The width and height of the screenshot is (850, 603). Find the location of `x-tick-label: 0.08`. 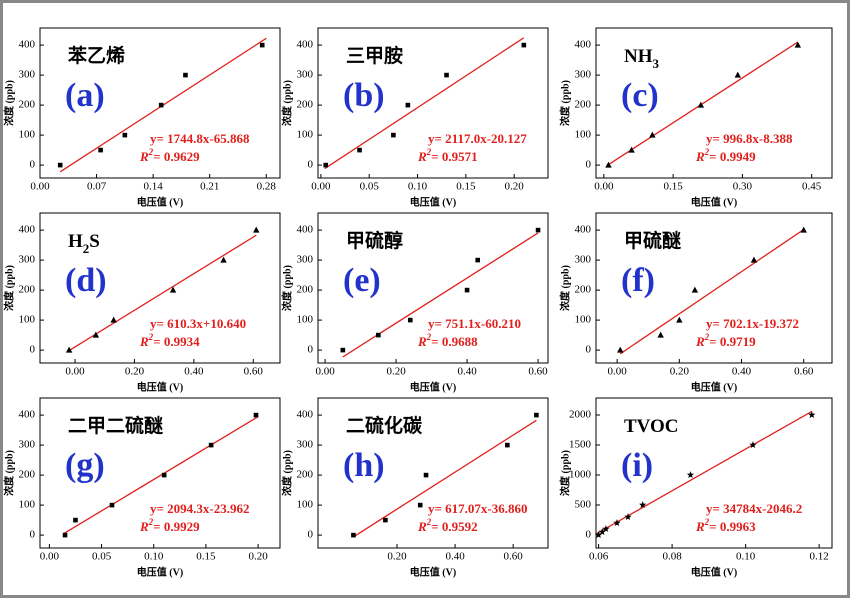

x-tick-label: 0.08 is located at coordinates (672, 557).